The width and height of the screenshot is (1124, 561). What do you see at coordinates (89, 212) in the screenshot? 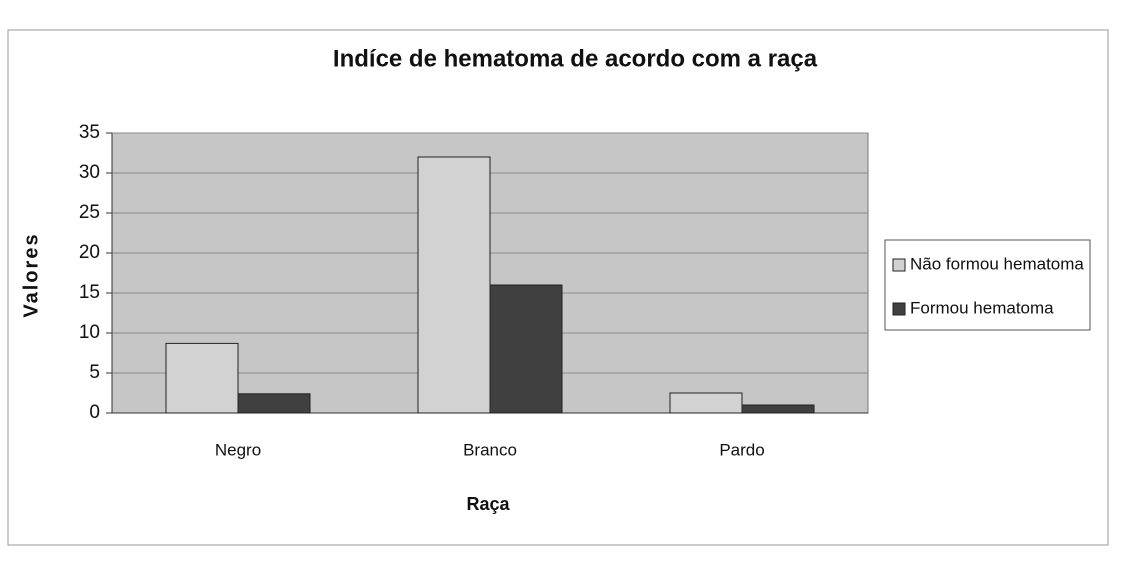
I see `y-tick-label: 25` at bounding box center [89, 212].